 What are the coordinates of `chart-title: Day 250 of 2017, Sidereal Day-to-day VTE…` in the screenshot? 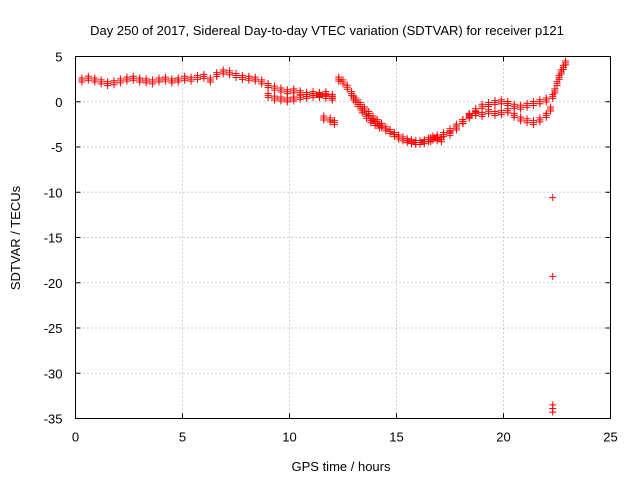 It's located at (327, 30).